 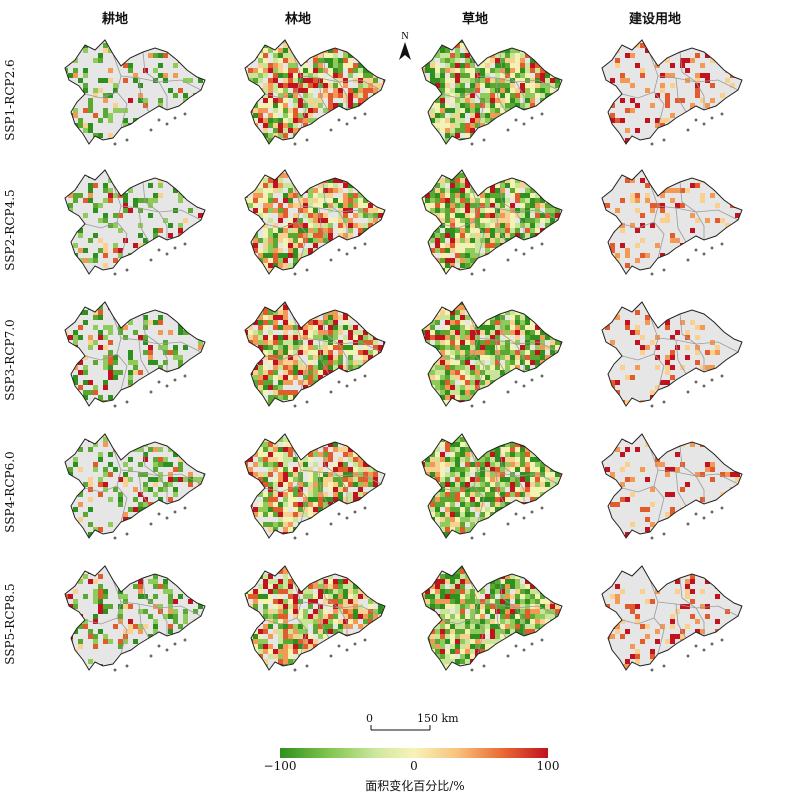 What do you see at coordinates (369, 718) in the screenshot?
I see `scale-bar-start-label: 0` at bounding box center [369, 718].